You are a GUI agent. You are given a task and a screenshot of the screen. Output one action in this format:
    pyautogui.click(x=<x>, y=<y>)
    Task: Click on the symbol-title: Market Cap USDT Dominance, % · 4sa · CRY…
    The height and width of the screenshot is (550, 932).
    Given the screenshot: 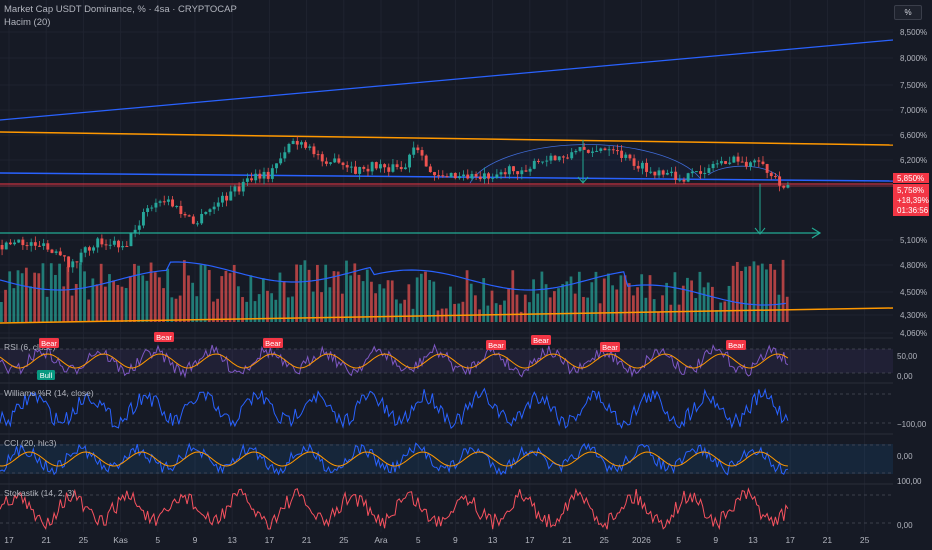 What is the action you would take?
    pyautogui.click(x=120, y=9)
    